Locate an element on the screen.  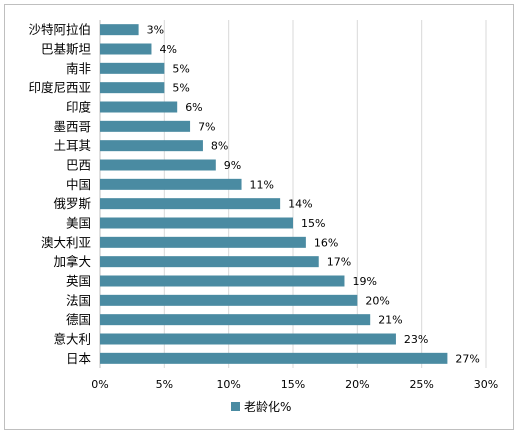
category-label: 南非 is located at coordinates (78, 68).